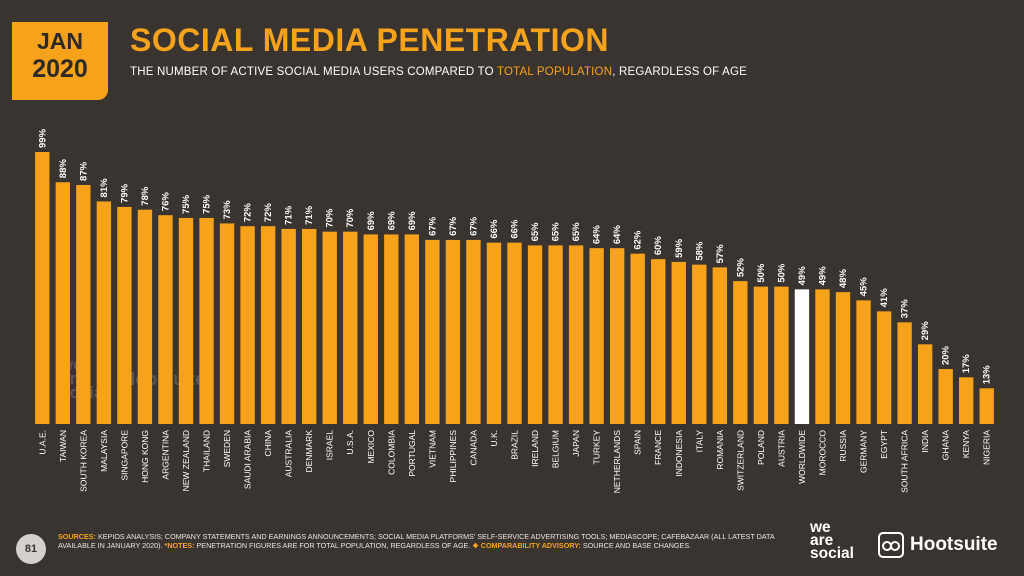  Describe the element at coordinates (680, 72) in the screenshot. I see `subtitle-after: , REGARDLESS OF AGE` at that location.